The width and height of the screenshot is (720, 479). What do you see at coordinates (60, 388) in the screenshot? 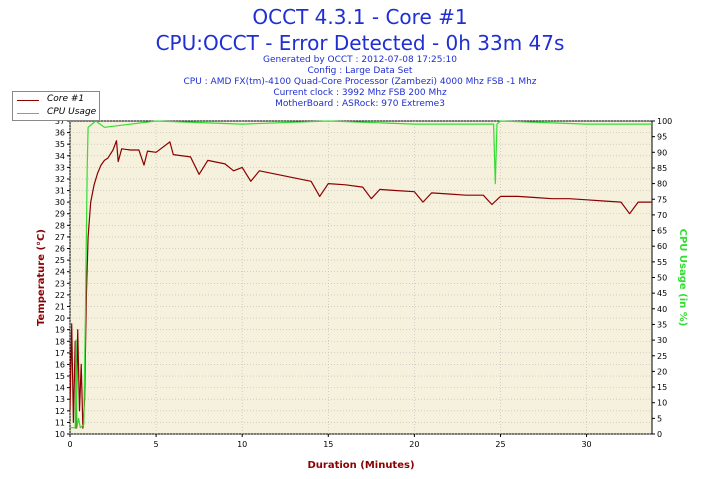
I see `y-tick-label: 14` at bounding box center [60, 388].